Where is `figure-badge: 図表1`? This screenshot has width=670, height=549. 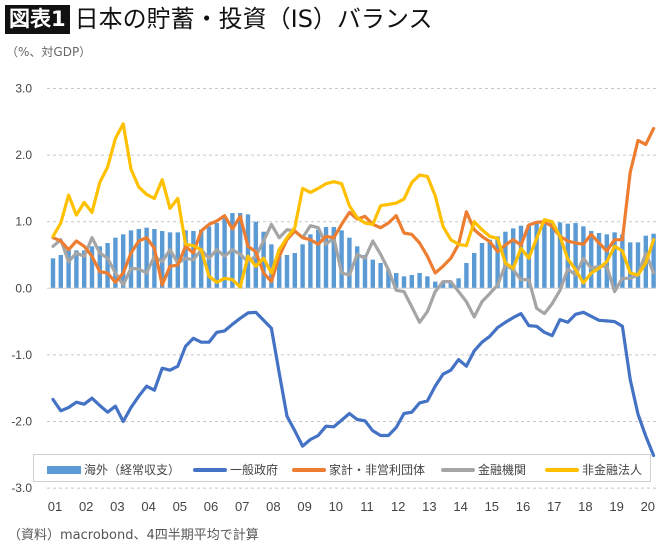 figure-badge: 図表1 is located at coordinates (37, 19).